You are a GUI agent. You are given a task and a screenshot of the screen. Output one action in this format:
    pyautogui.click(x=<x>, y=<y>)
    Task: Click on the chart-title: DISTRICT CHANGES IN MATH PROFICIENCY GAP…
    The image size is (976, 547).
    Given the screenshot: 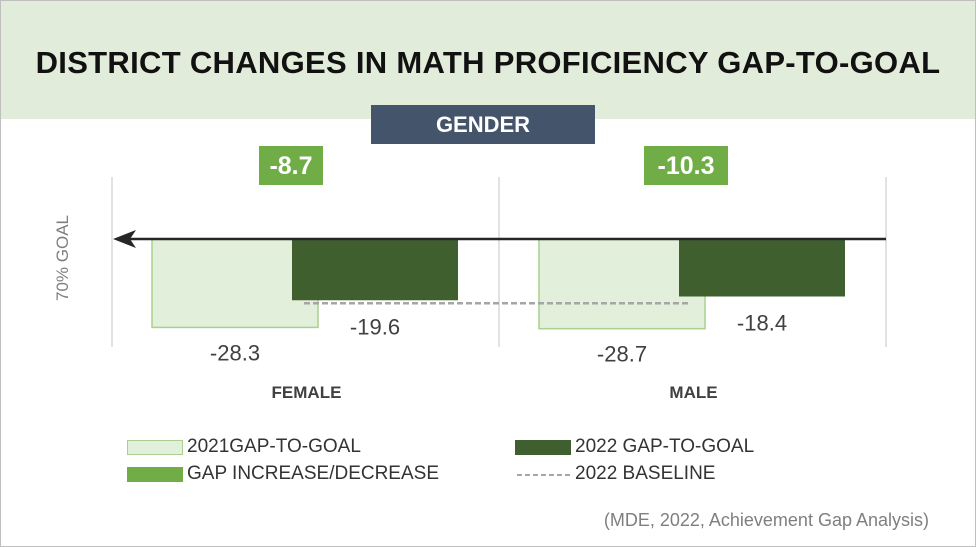 What is the action you would take?
    pyautogui.click(x=488, y=62)
    